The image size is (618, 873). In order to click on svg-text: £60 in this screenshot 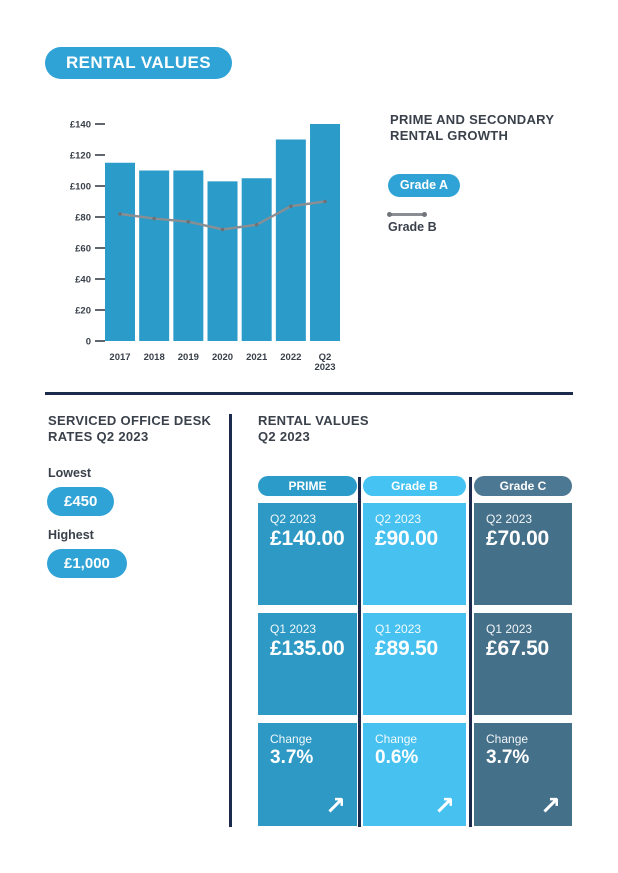, I will do `click(83, 248)`.